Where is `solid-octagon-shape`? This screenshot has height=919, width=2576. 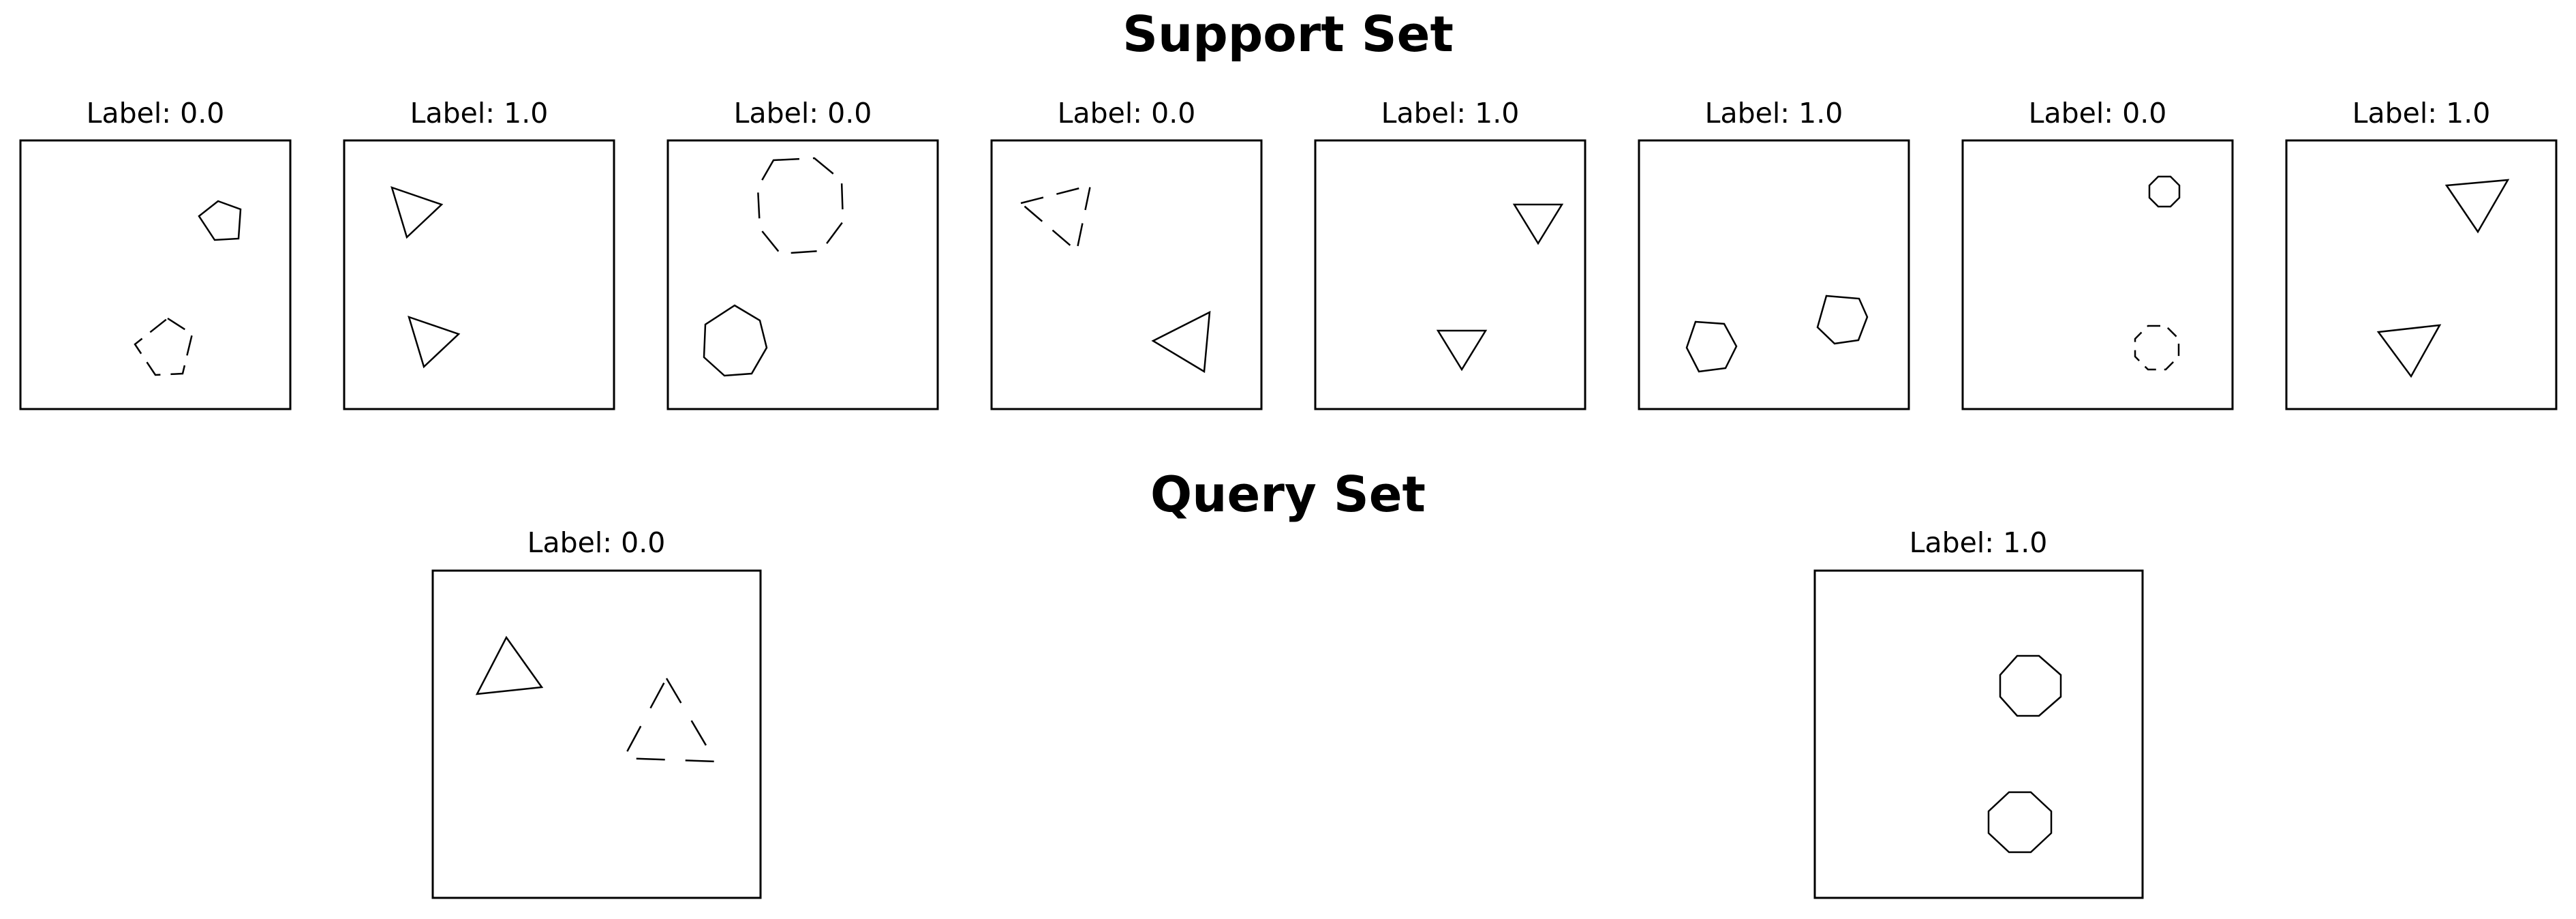 solid-octagon-shape is located at coordinates (2164, 191).